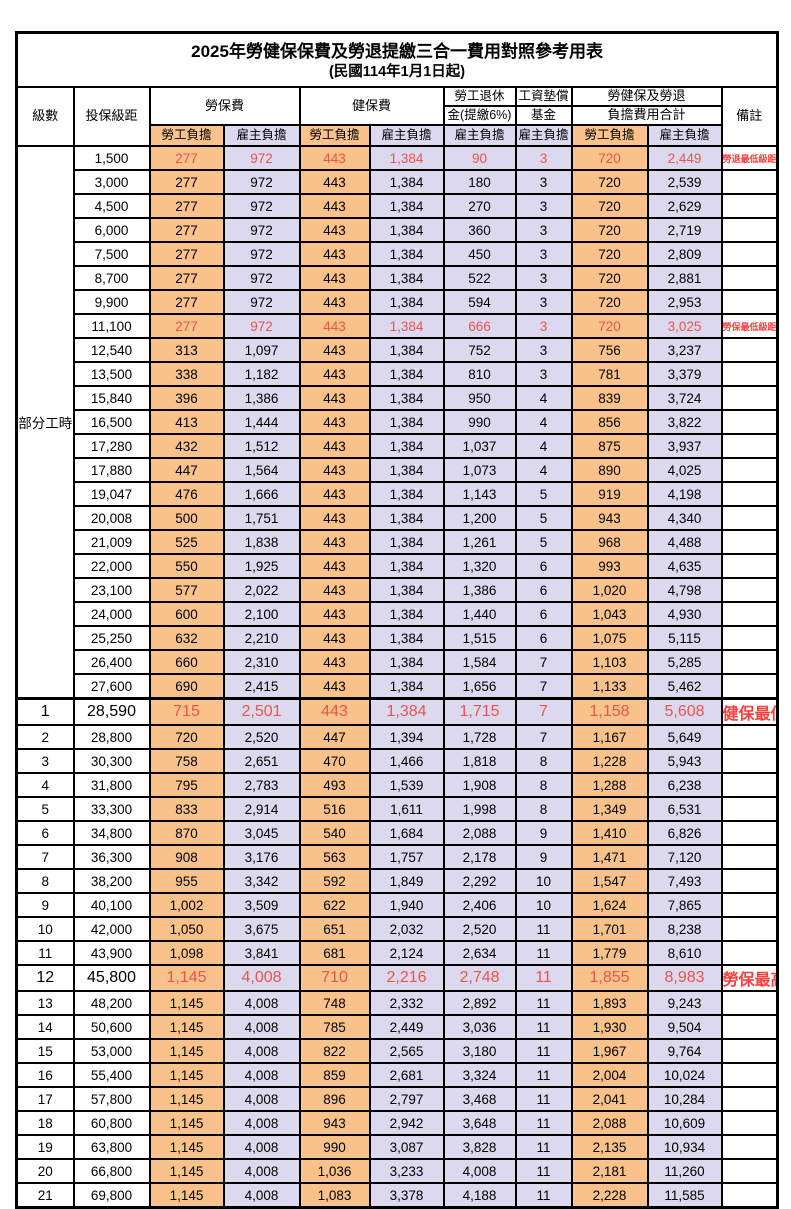  Describe the element at coordinates (186, 833) in the screenshot. I see `cell-a1: 870` at that location.